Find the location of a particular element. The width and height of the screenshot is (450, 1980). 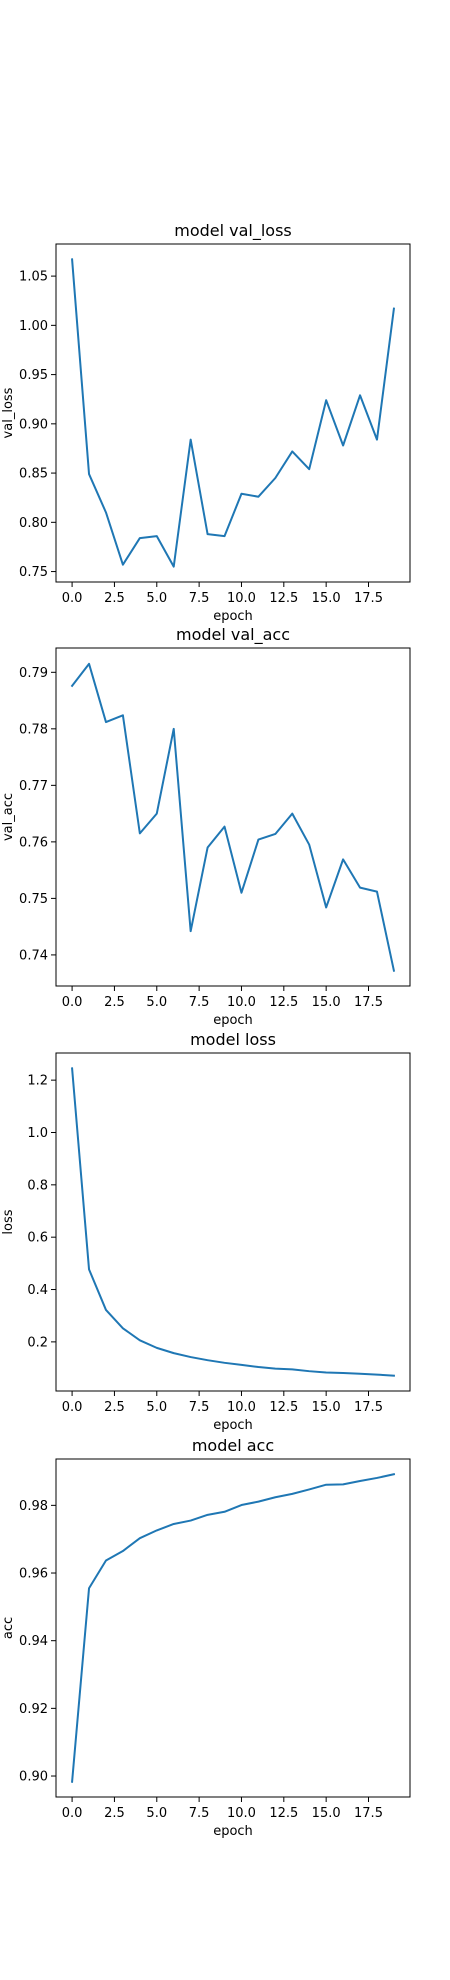

y-tick-label: 0.79 is located at coordinates (33, 673).